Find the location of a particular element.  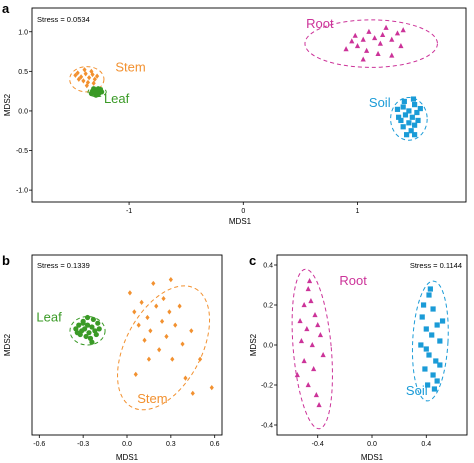

y-tick-label: 0.0 is located at coordinates (23, 111).